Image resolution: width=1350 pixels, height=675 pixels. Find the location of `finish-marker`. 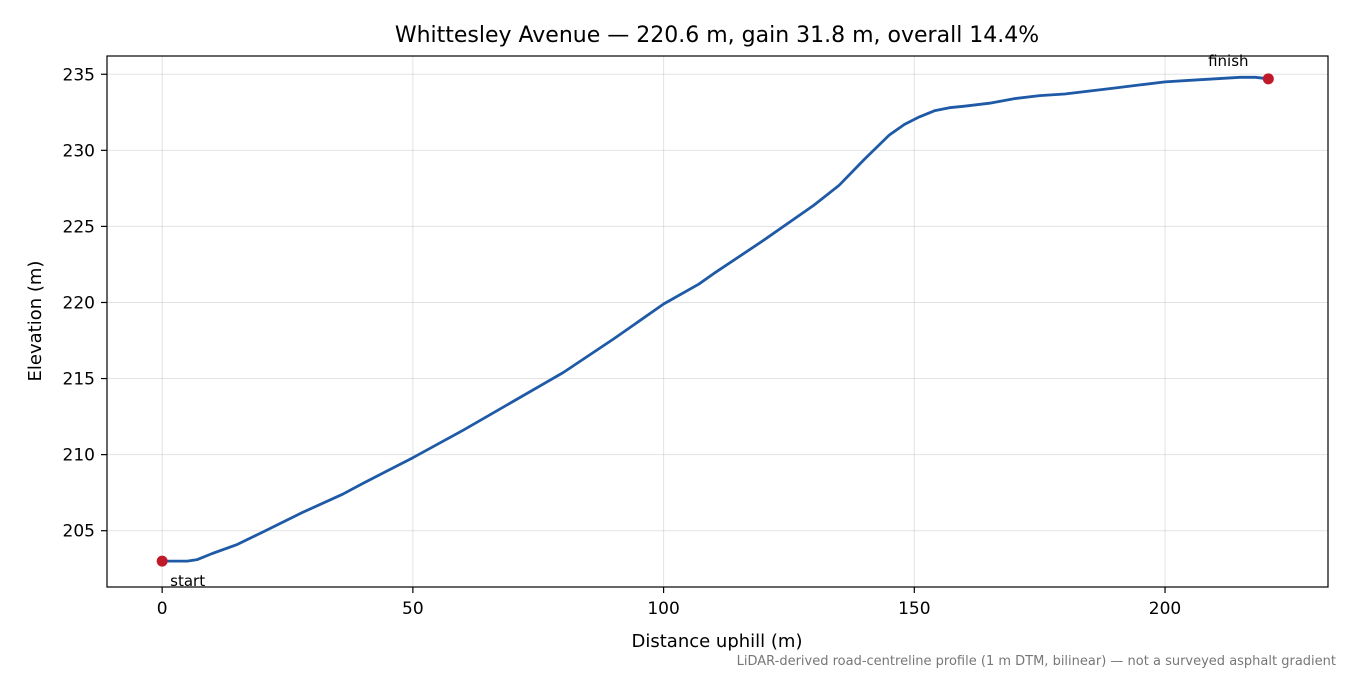

finish-marker is located at coordinates (1268, 79).